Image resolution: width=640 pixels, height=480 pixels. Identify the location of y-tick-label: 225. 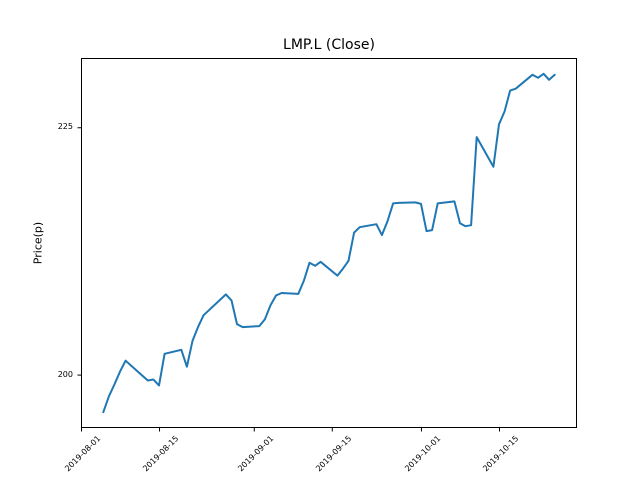
(65, 127).